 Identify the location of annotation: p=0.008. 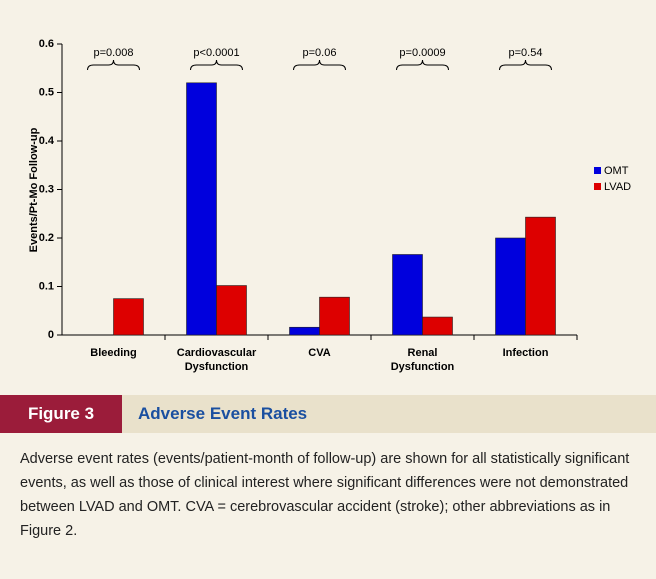
(113, 53).